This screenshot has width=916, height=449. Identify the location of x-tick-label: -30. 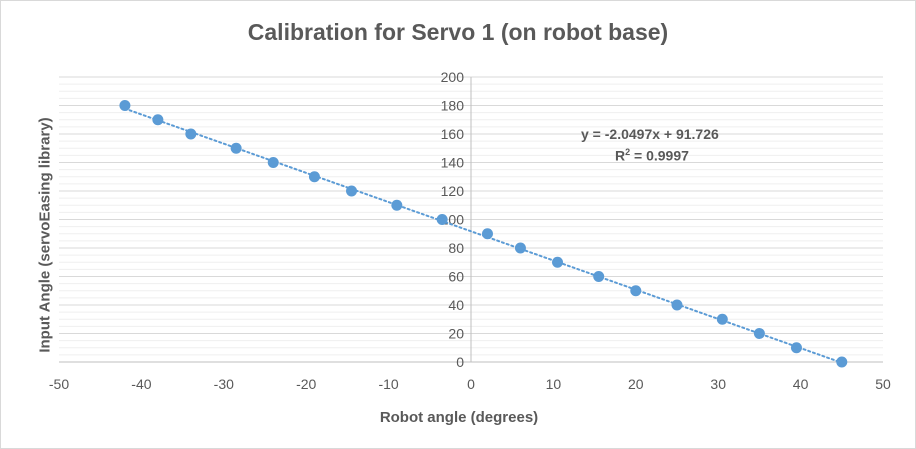
(224, 384).